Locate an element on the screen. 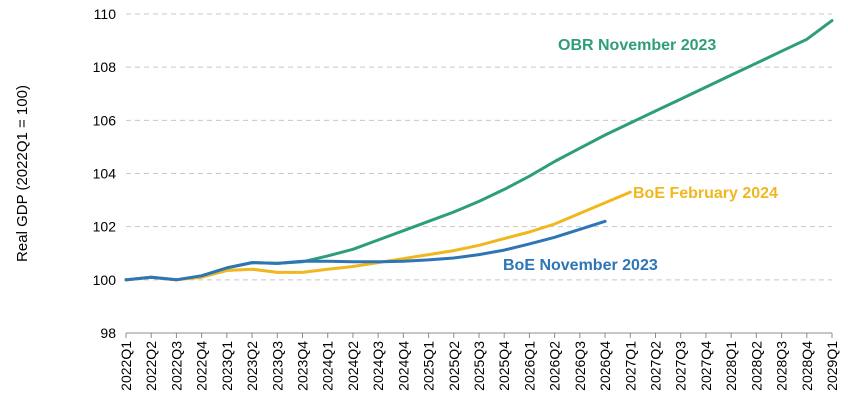  x-tick-label: 2025Q4 is located at coordinates (504, 366).